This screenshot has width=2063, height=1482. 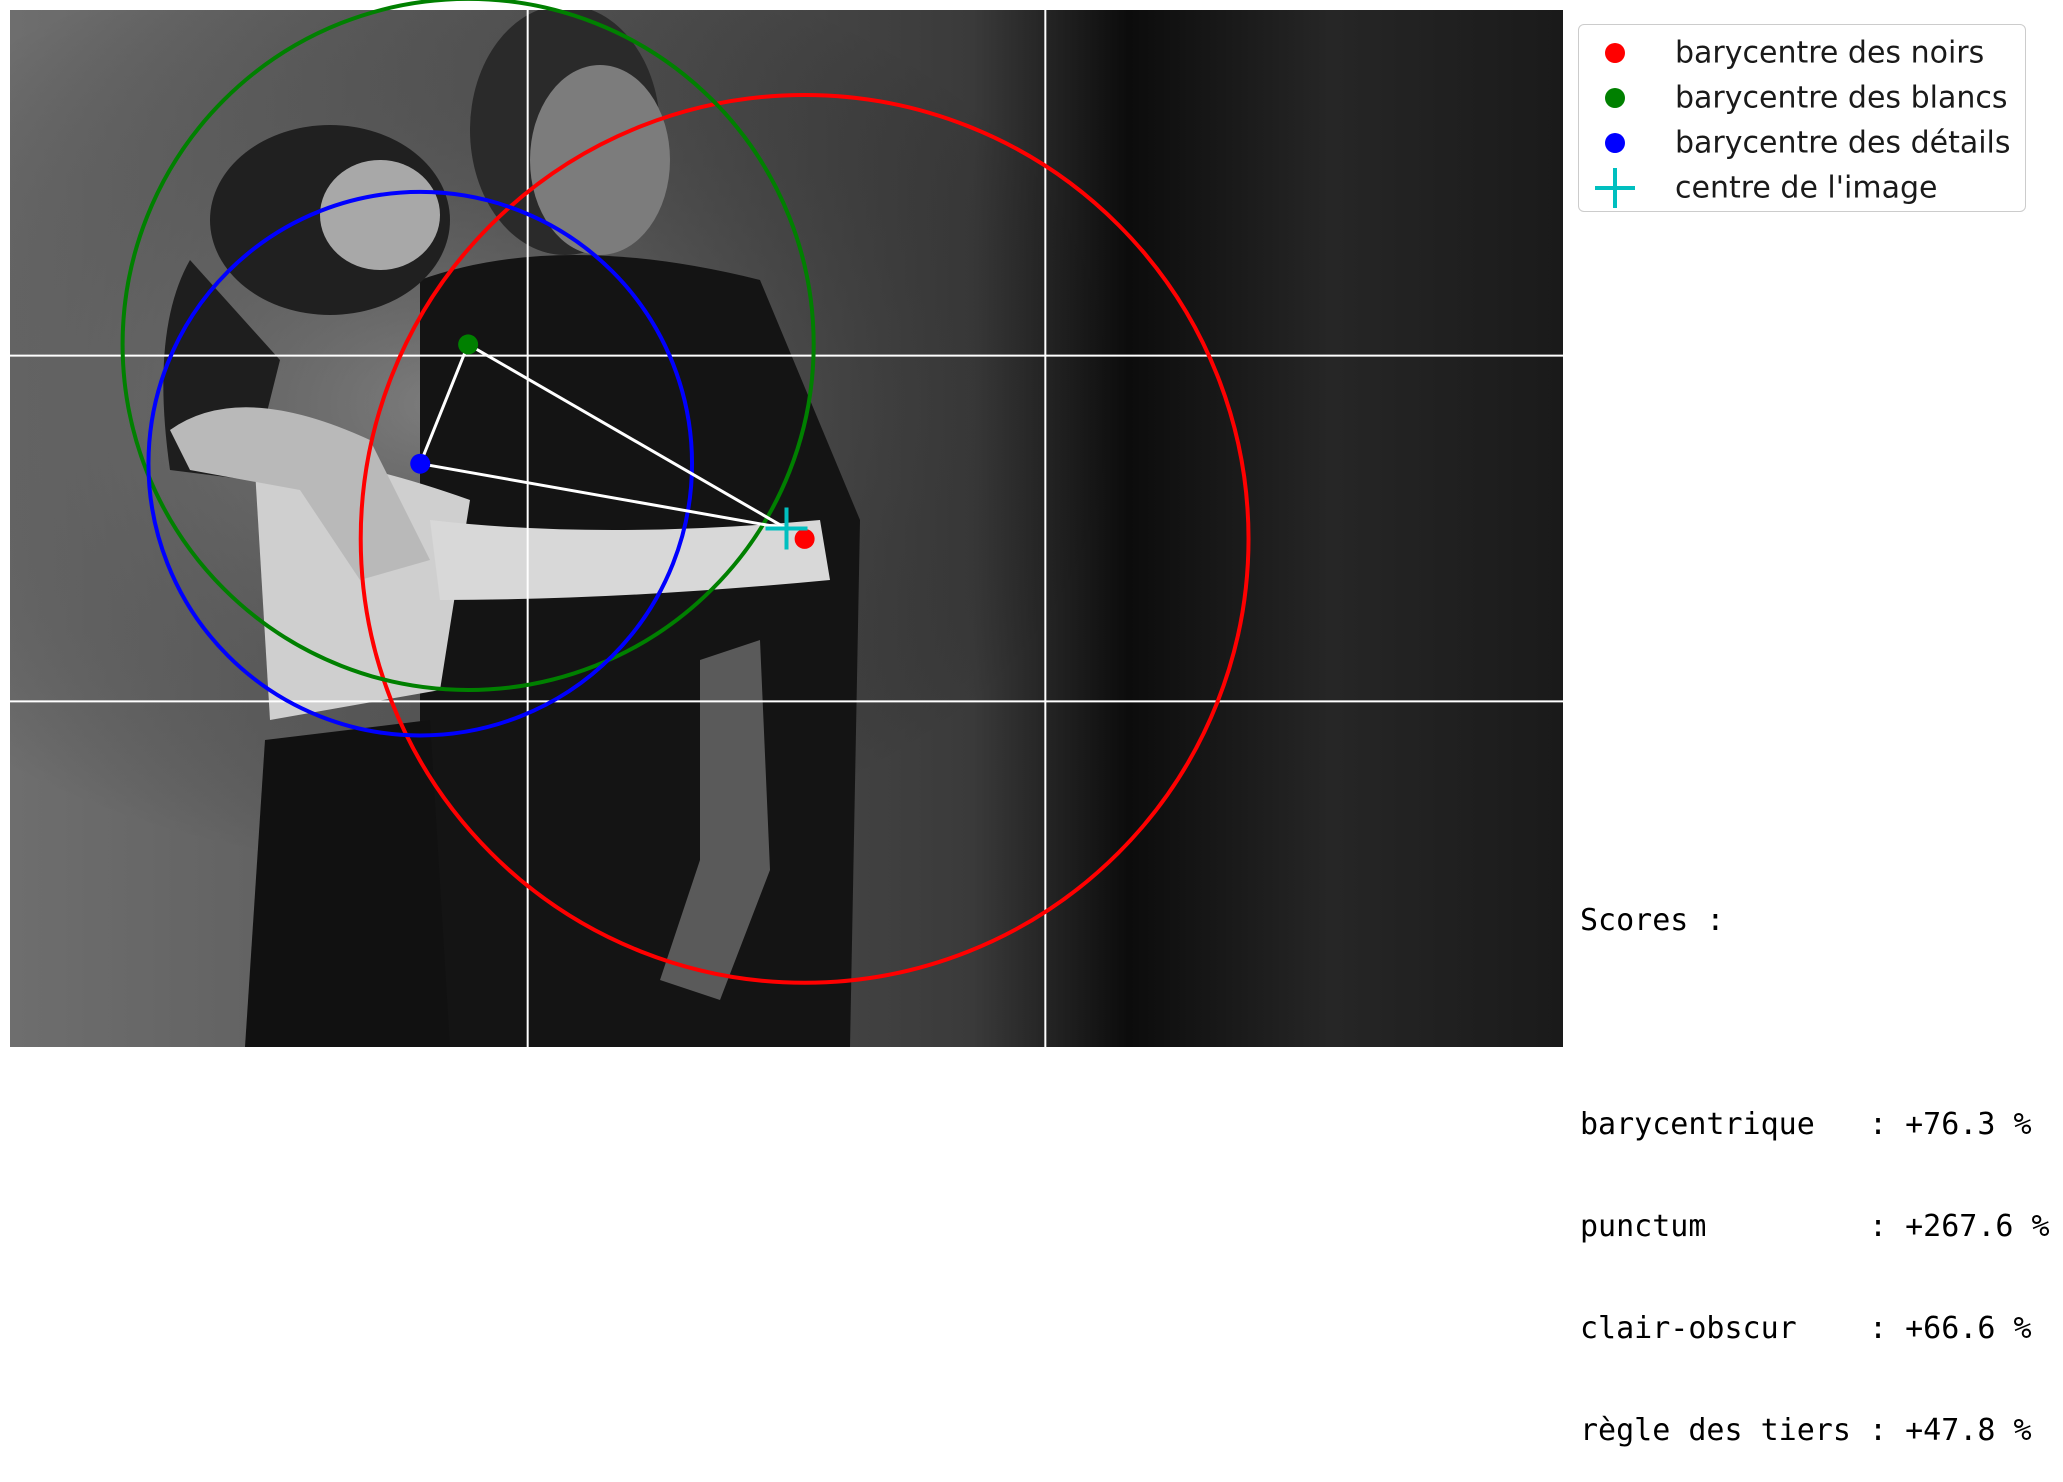 What do you see at coordinates (1841, 97) in the screenshot?
I see `legend-label: barycentre des blancs` at bounding box center [1841, 97].